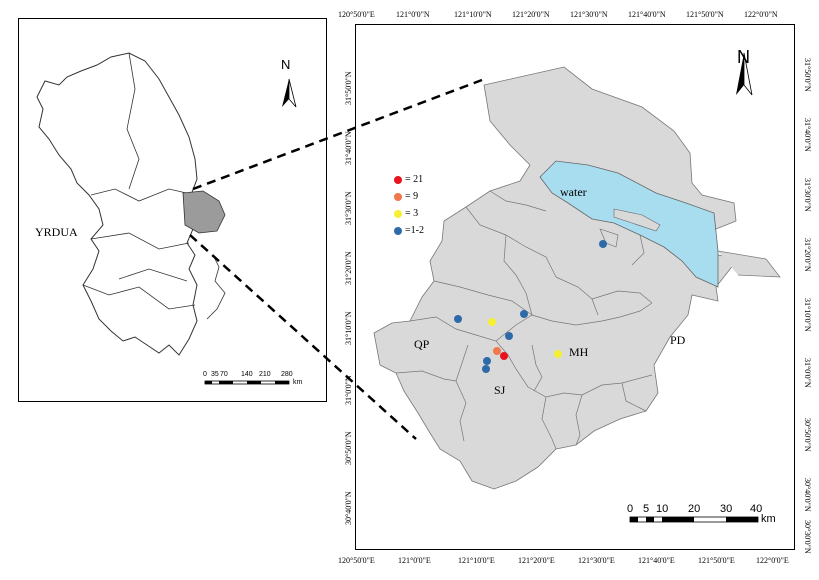 The image size is (819, 580). I want to click on district-mh: MH, so click(579, 352).